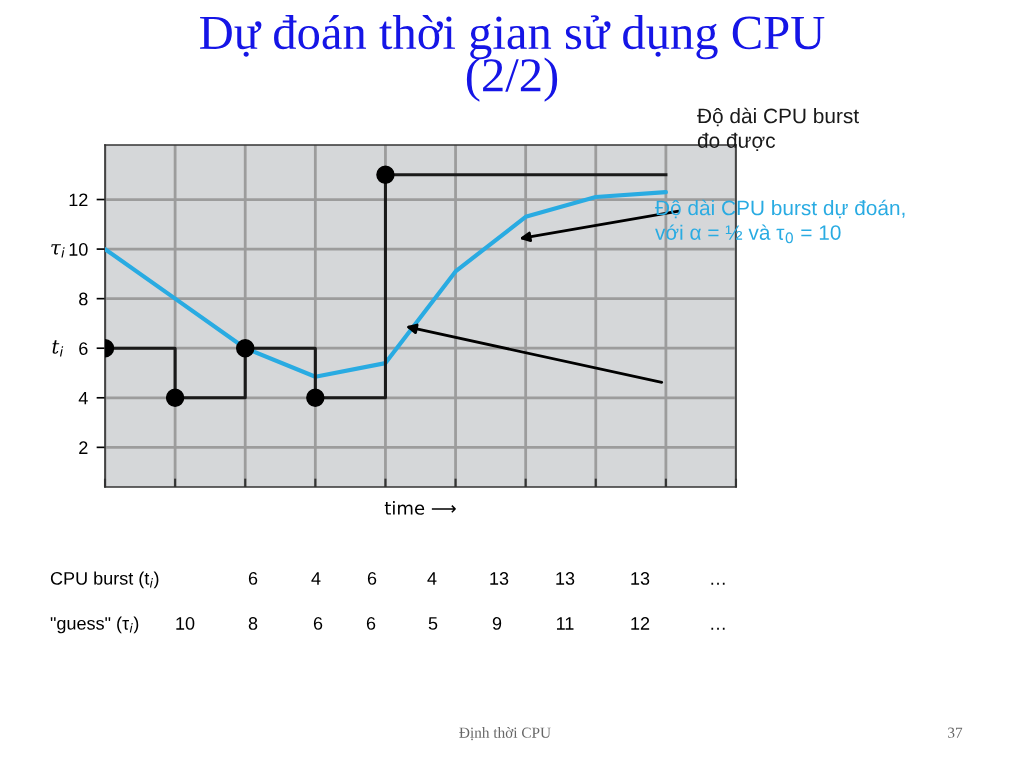 This screenshot has width=1024, height=768. I want to click on text: 10, so click(185, 623).